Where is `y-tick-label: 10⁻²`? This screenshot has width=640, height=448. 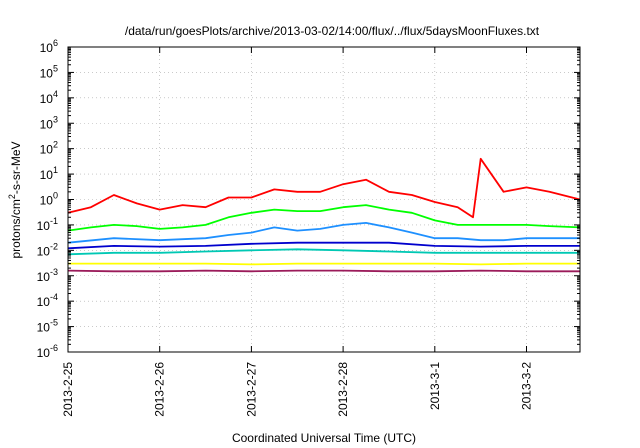 y-tick-label: 10⁻² is located at coordinates (47, 249).